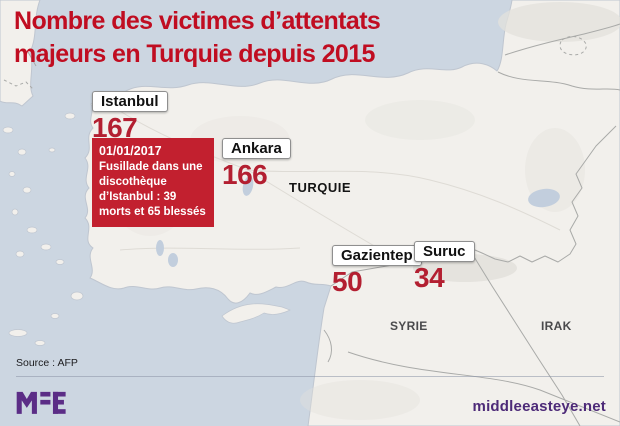  I want to click on balkan-land, so click(20, 53).